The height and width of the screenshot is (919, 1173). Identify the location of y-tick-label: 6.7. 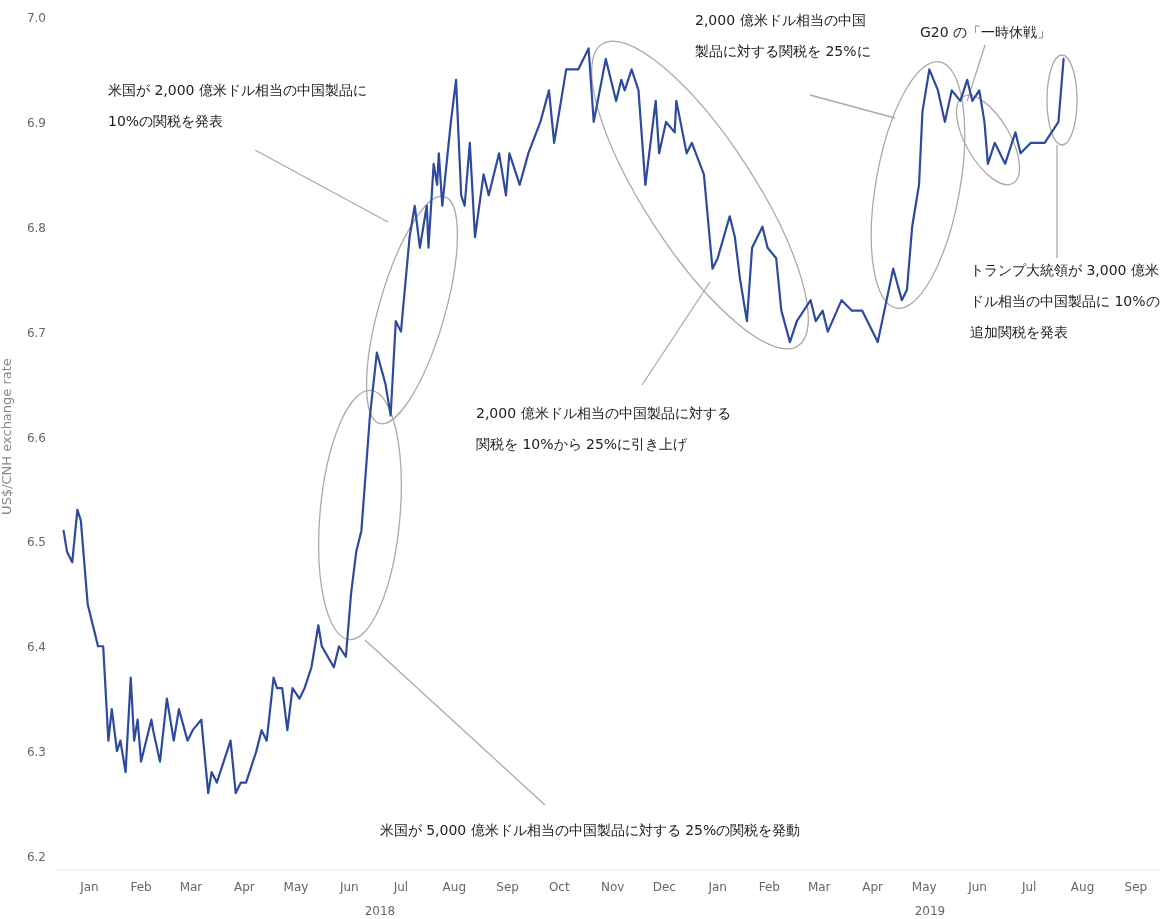
(36, 332).